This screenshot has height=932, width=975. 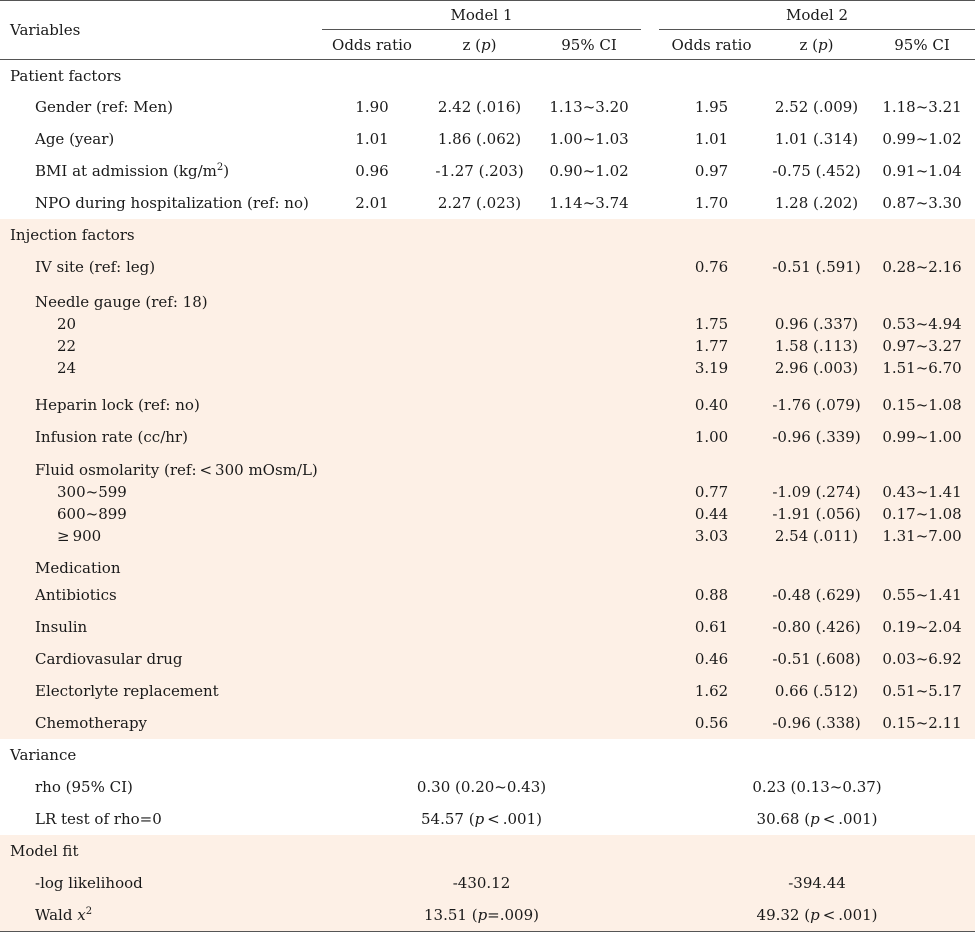 I want to click on cell: 0.03~6.92, so click(x=922, y=659).